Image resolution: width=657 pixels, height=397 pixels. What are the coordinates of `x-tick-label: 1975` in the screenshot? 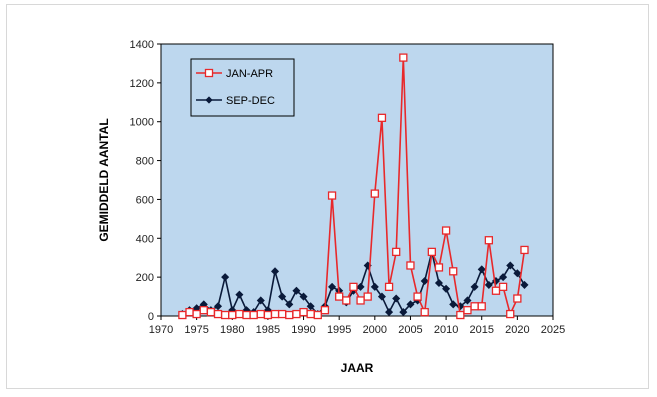 It's located at (196, 330).